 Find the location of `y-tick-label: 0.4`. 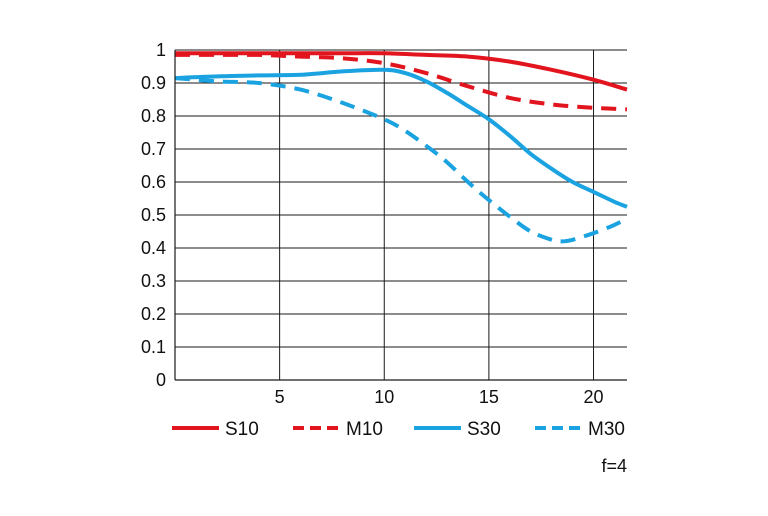

y-tick-label: 0.4 is located at coordinates (153, 248).